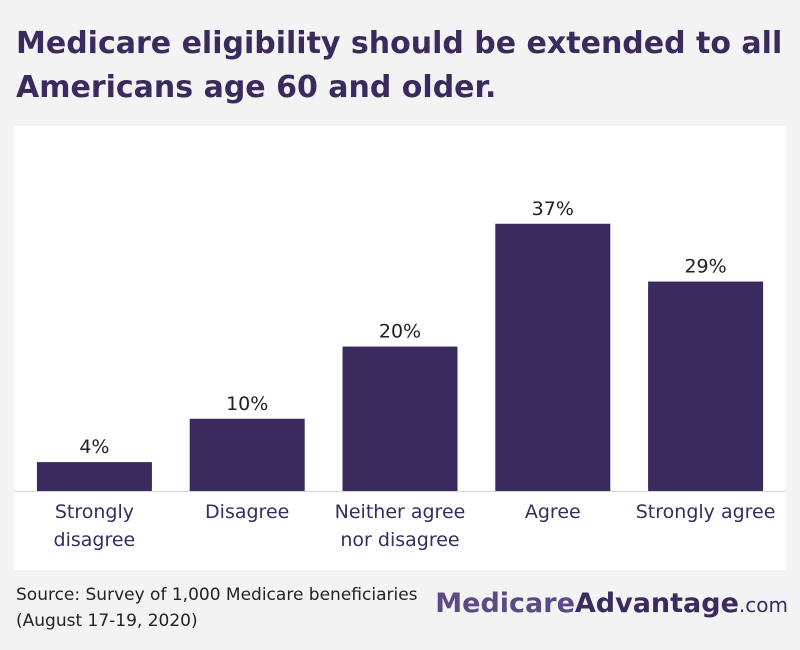 This screenshot has width=800, height=650. I want to click on category-label-0-line-0: Strongly, so click(94, 512).